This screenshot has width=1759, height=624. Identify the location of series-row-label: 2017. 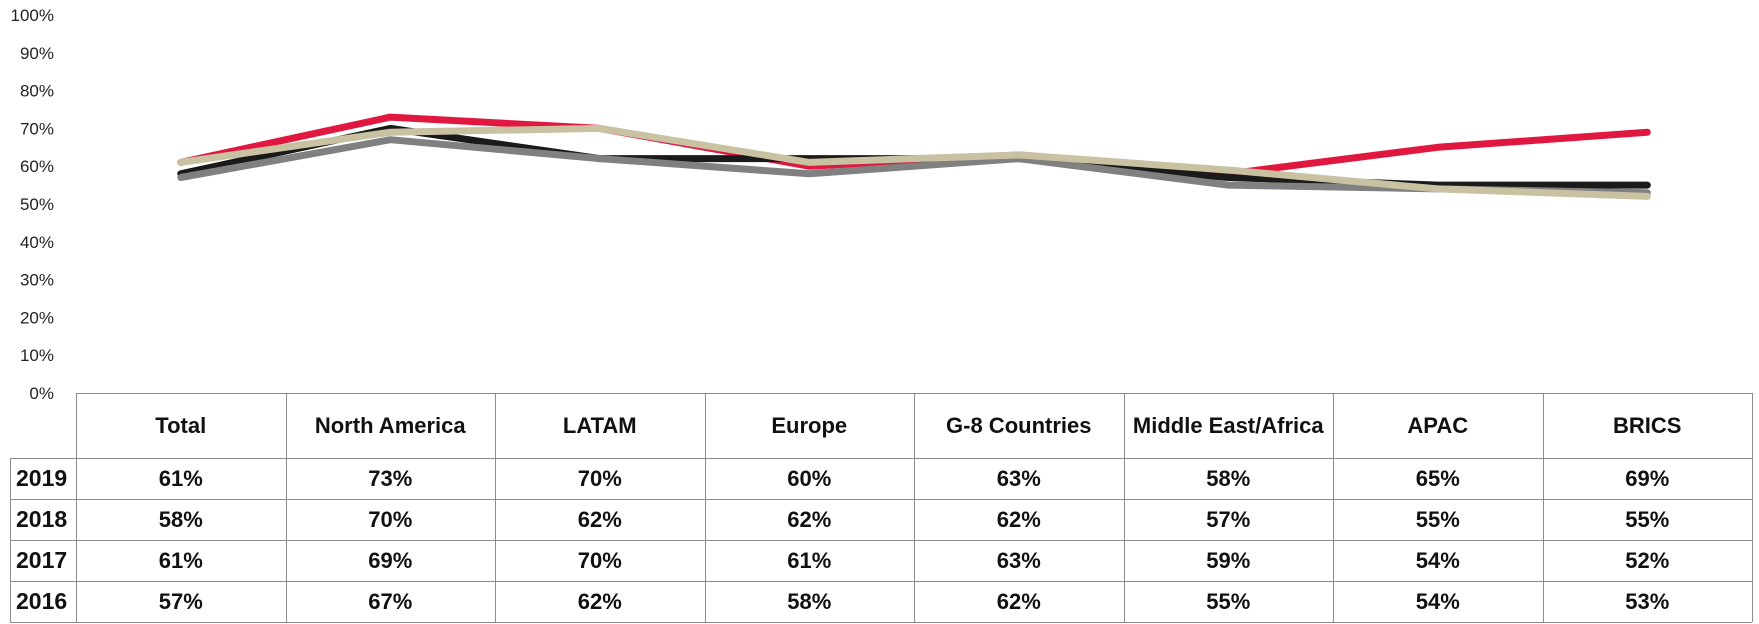
(42, 560).